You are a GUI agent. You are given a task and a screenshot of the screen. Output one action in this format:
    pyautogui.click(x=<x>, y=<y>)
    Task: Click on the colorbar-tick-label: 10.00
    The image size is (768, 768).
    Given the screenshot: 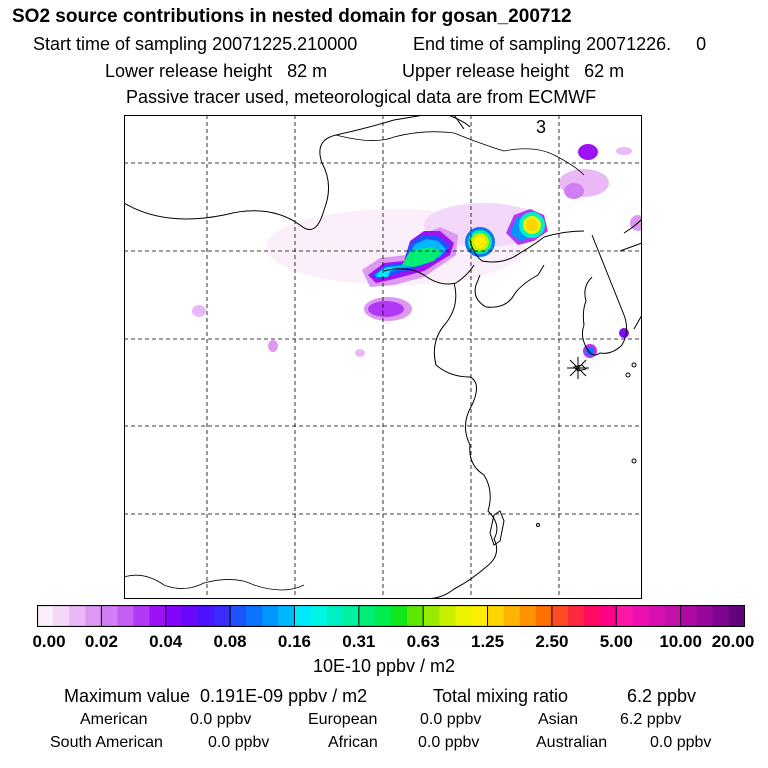 What is the action you would take?
    pyautogui.click(x=680, y=641)
    